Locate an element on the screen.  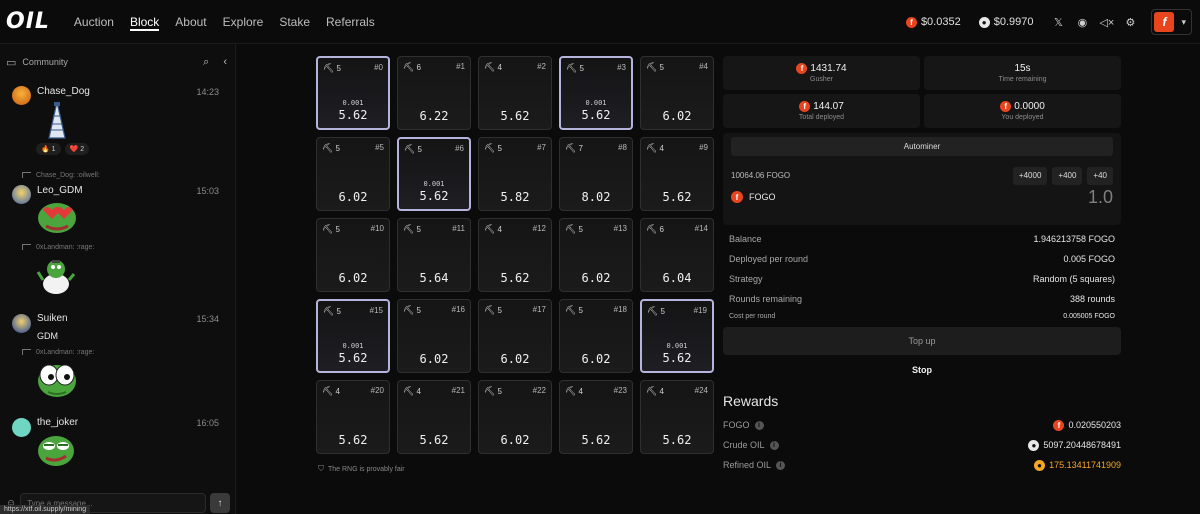
grid-tile: ⛏ 4 #24 5.62 is located at coordinates (677, 417).